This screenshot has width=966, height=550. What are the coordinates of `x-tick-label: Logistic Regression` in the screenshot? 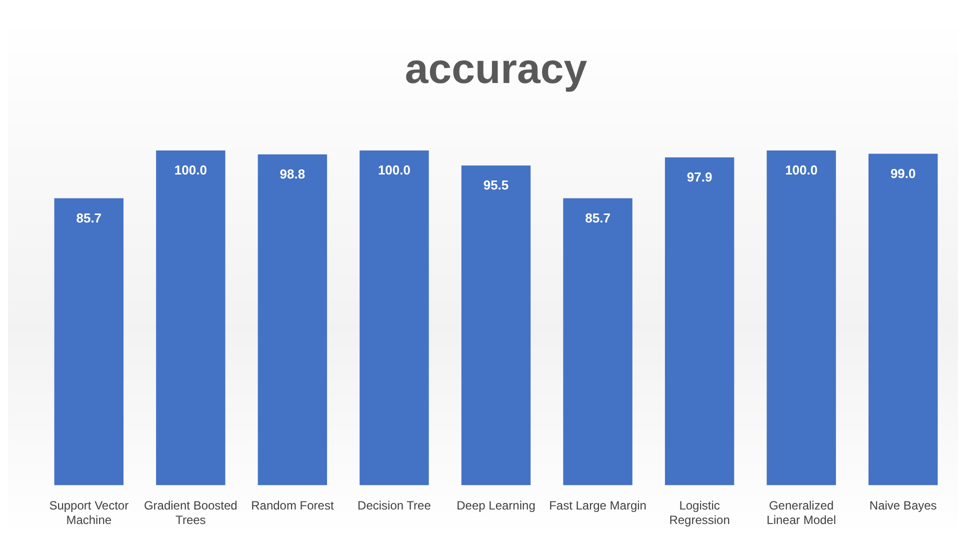 It's located at (699, 513).